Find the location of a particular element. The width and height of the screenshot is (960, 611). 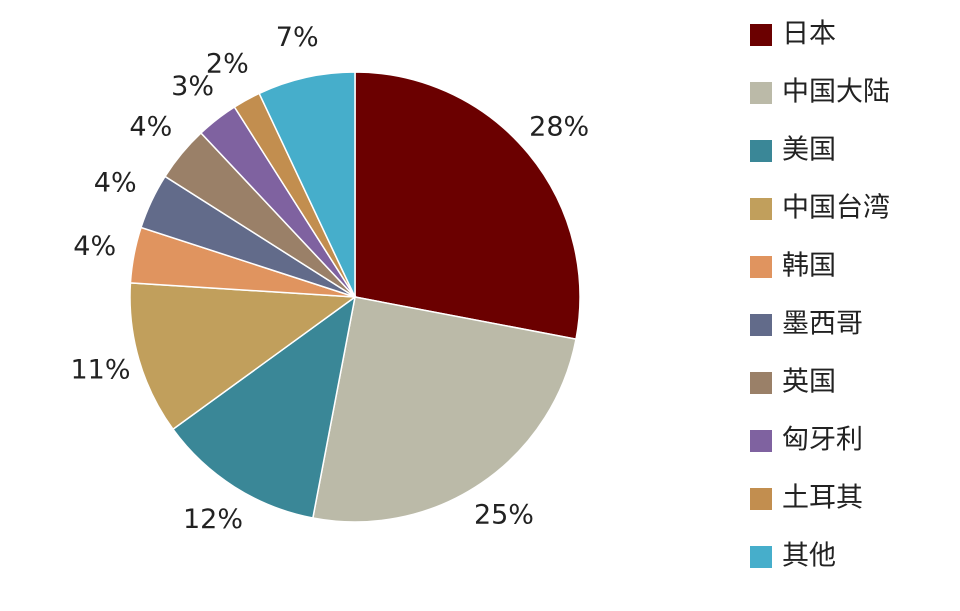

data-label: 25% is located at coordinates (504, 515).